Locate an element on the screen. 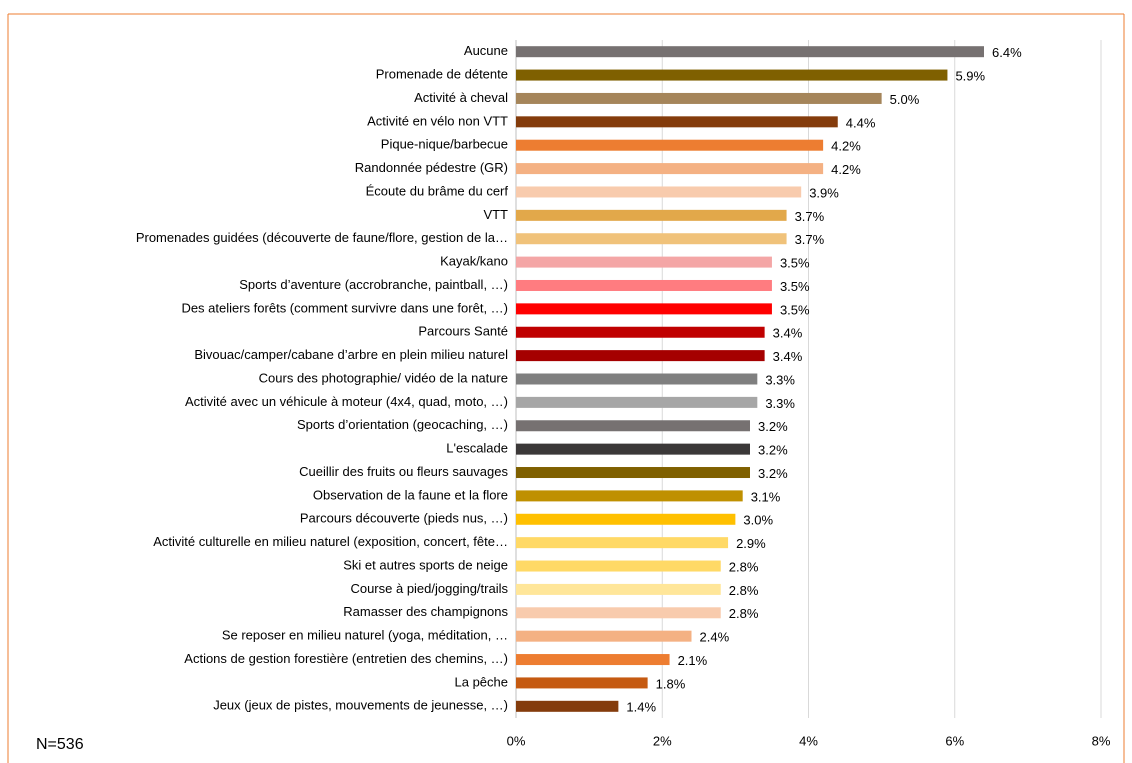 This screenshot has height=763, width=1132. x-tick-label: 6% is located at coordinates (954, 740).